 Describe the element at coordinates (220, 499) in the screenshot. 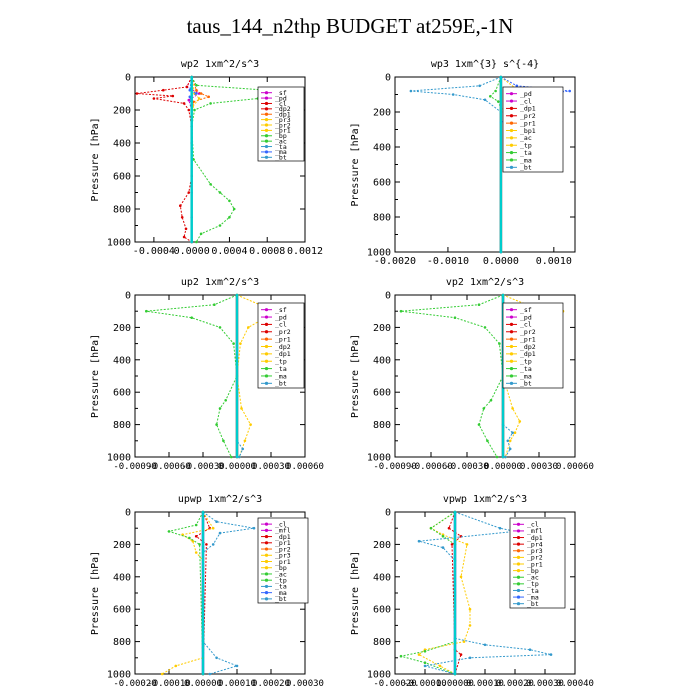

I see `panel-title: upwp 1xm^2/s^3` at that location.